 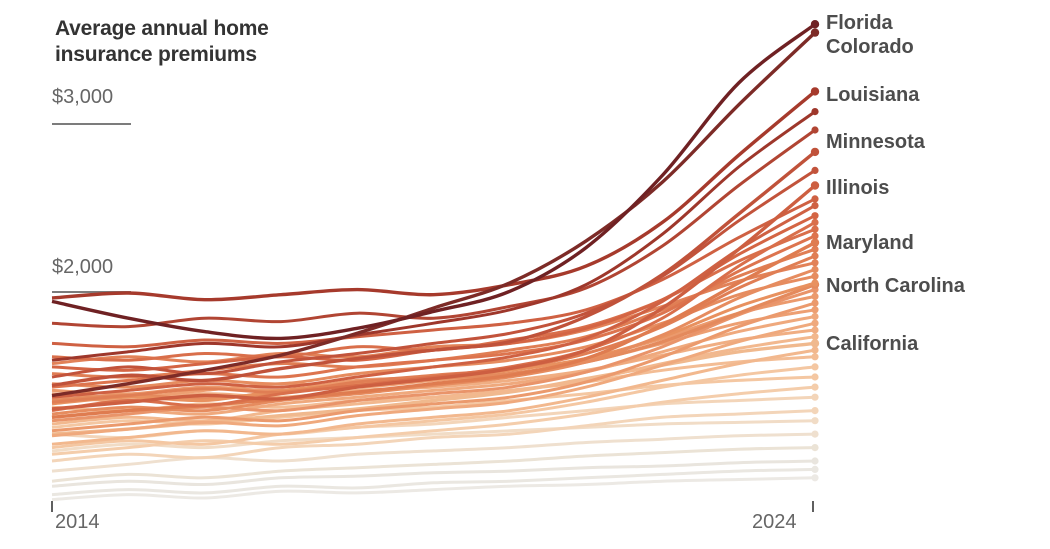 What do you see at coordinates (875, 142) in the screenshot?
I see `series-label-minnesota: Minnesota` at bounding box center [875, 142].